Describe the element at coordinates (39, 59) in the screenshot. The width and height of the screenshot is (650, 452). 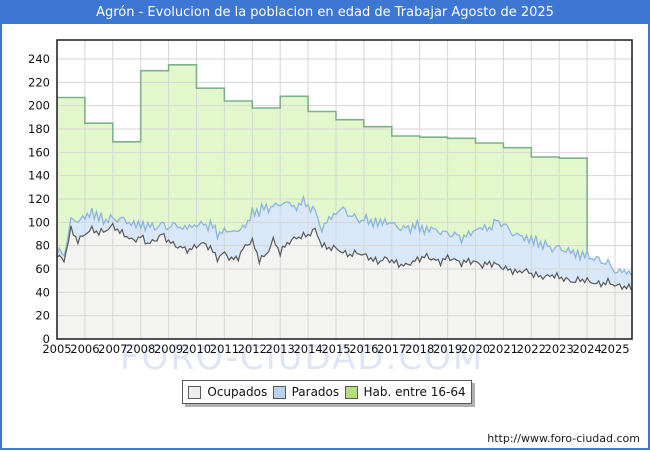
I see `svg-text: 240` at that location.